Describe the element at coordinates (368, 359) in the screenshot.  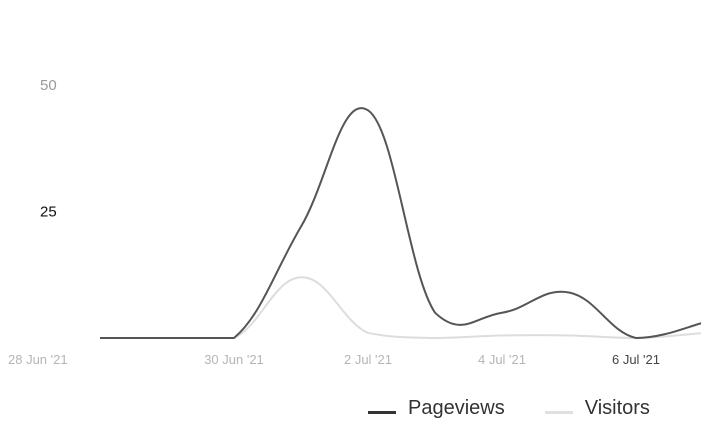
I see `x-tick-label: 2 Jul '21` at that location.